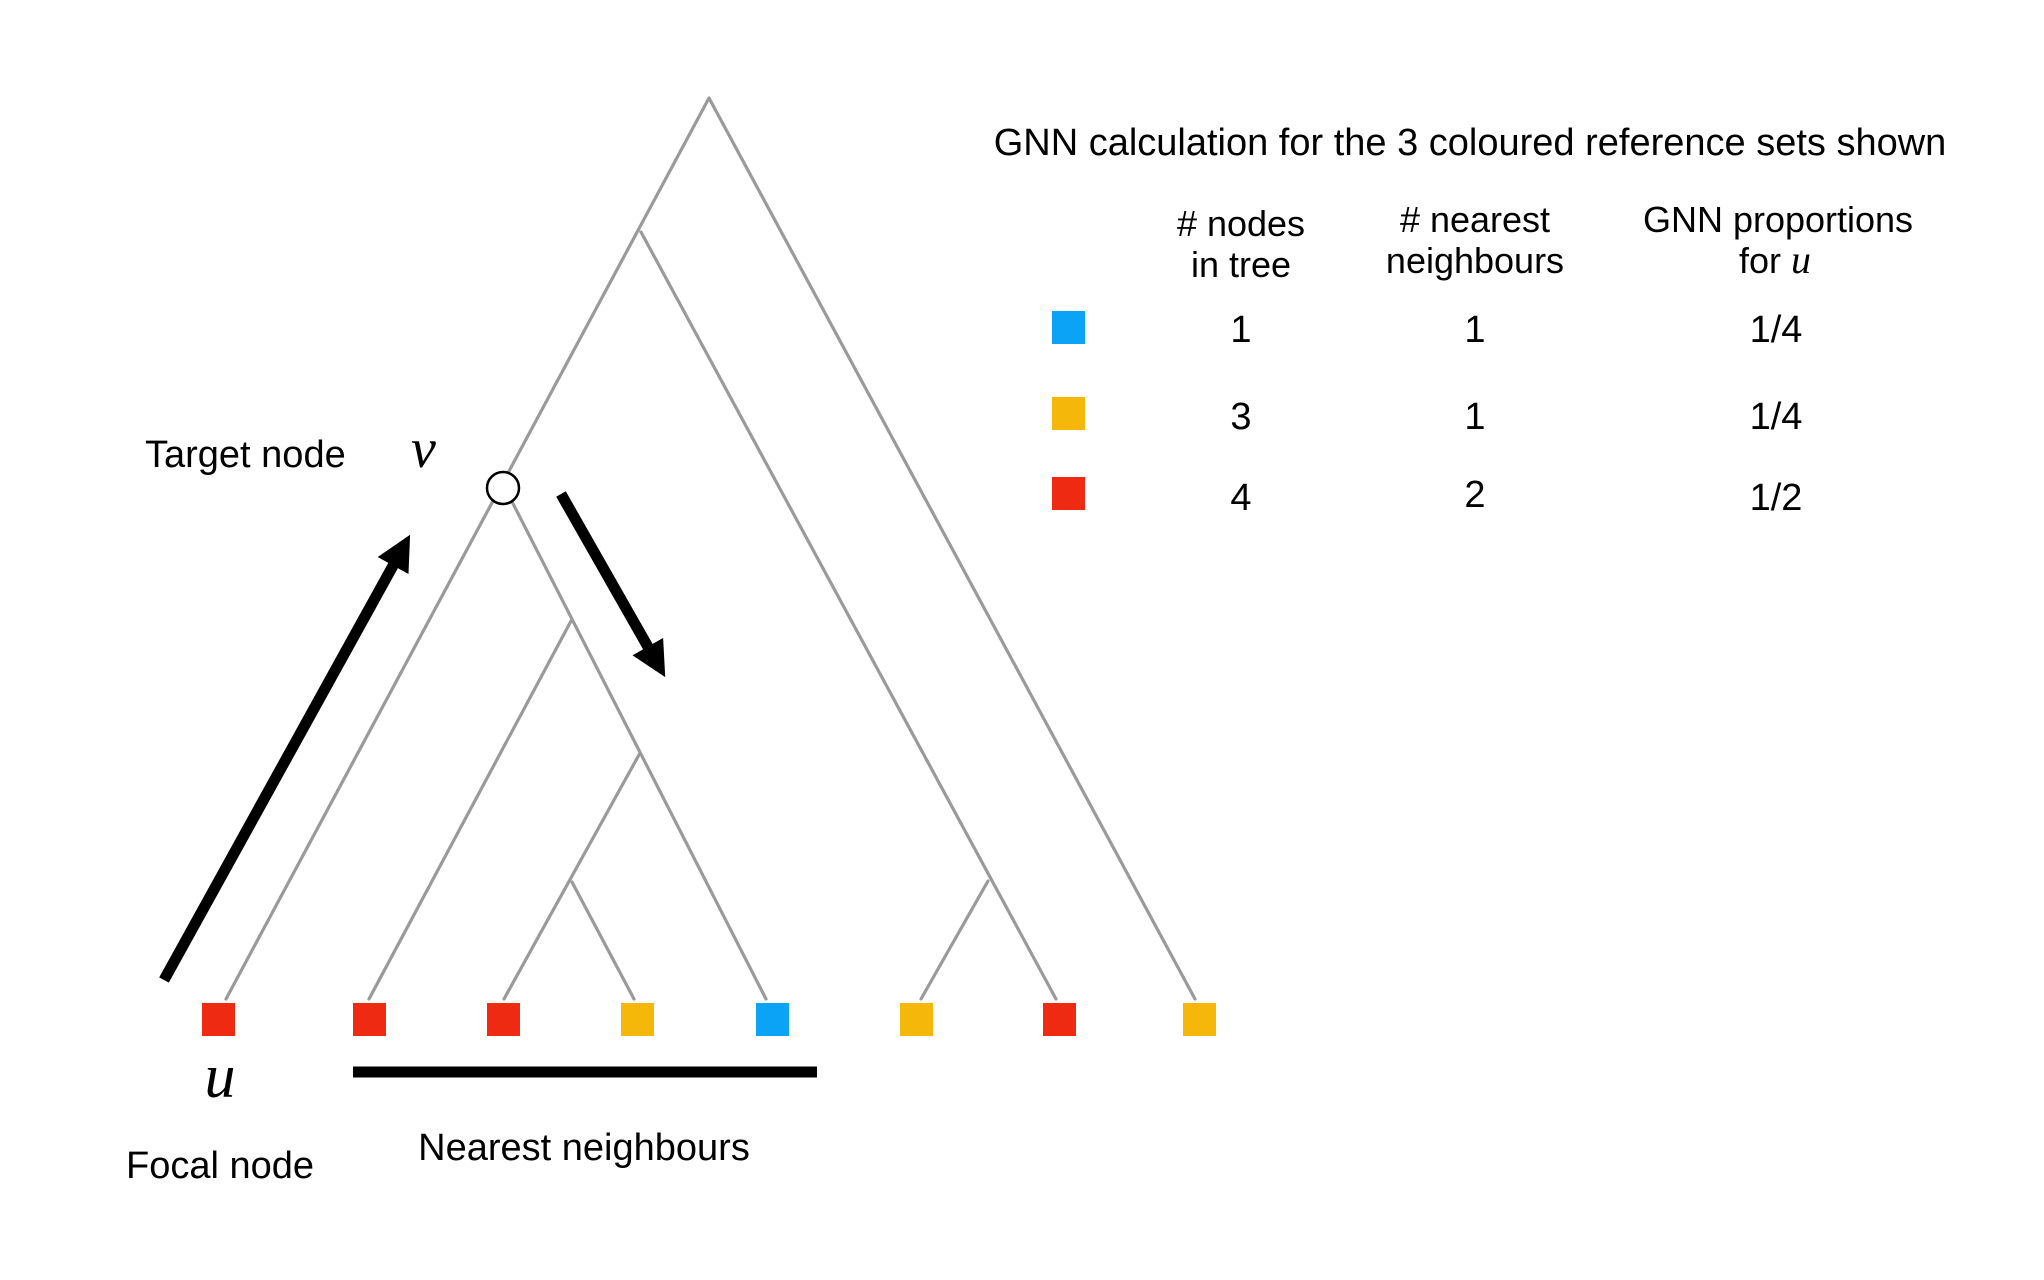 The height and width of the screenshot is (1280, 2044). What do you see at coordinates (1240, 330) in the screenshot?
I see `cell-nodes-in-tree: 1` at bounding box center [1240, 330].